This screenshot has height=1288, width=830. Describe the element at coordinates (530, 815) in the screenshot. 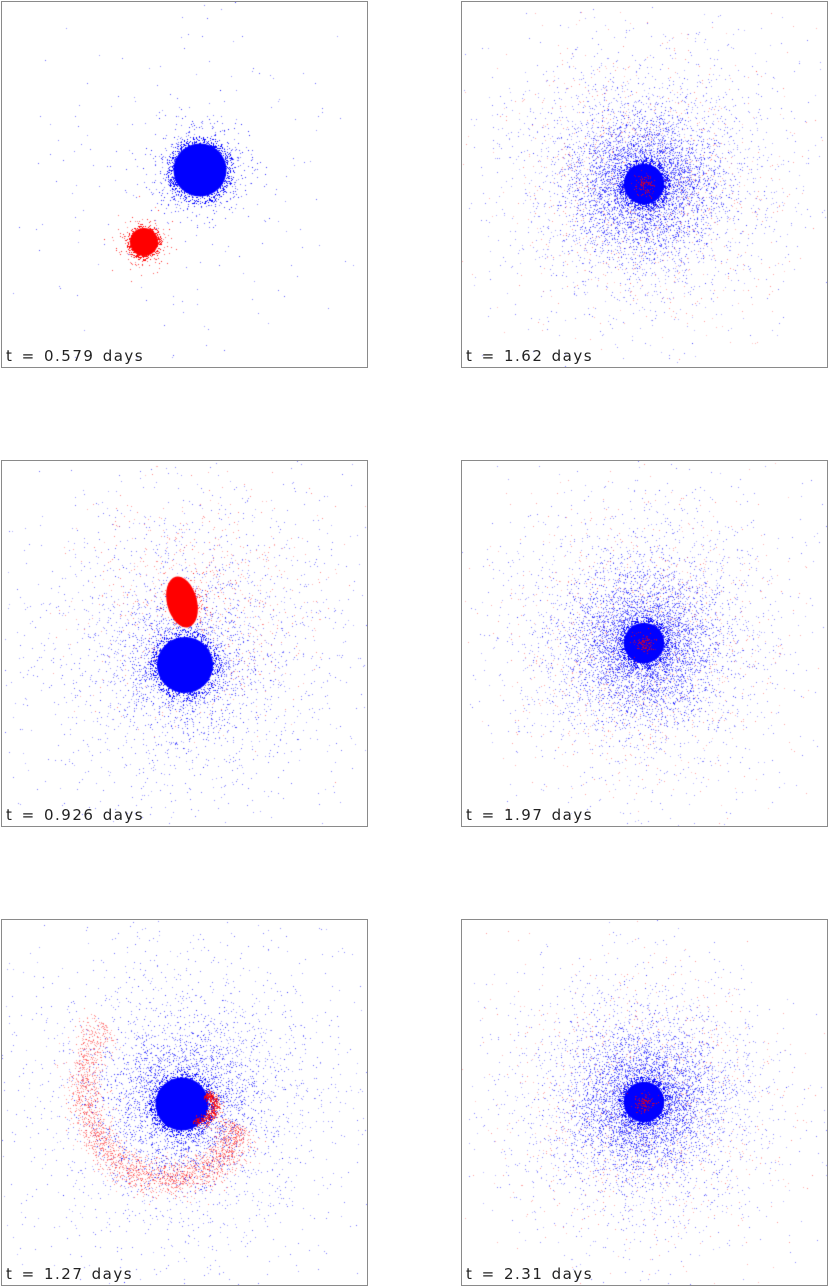

I see `time-label: t = 1.97 days` at that location.